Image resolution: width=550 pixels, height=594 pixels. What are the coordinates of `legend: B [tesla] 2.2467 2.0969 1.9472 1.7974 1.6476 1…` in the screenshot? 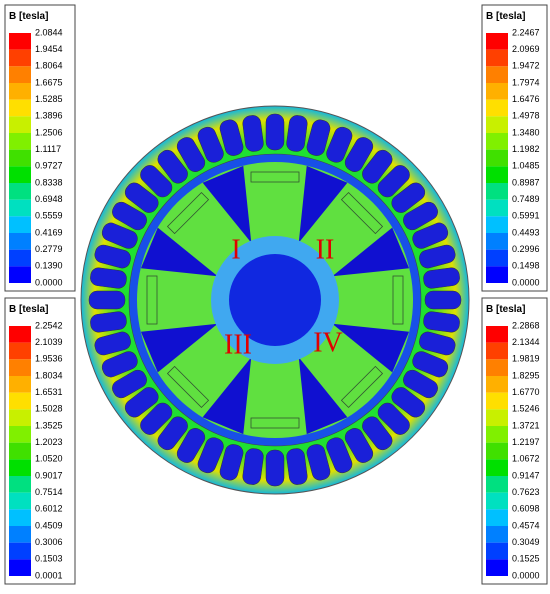 It's located at (514, 148).